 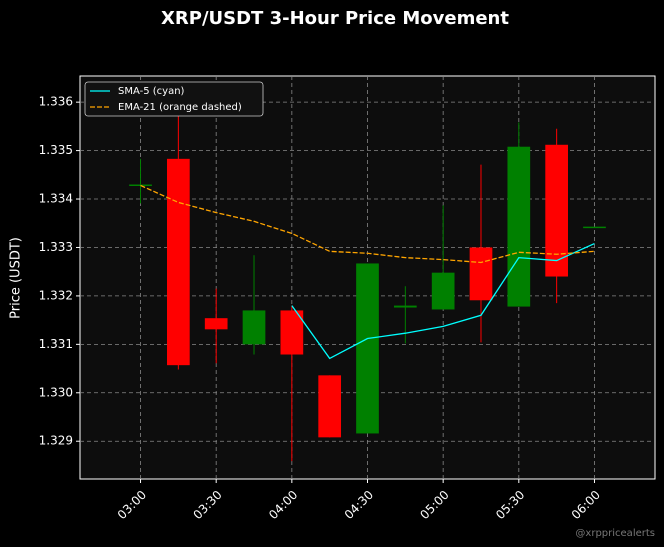 I want to click on y-tick-label: 1.335, so click(x=56, y=150).